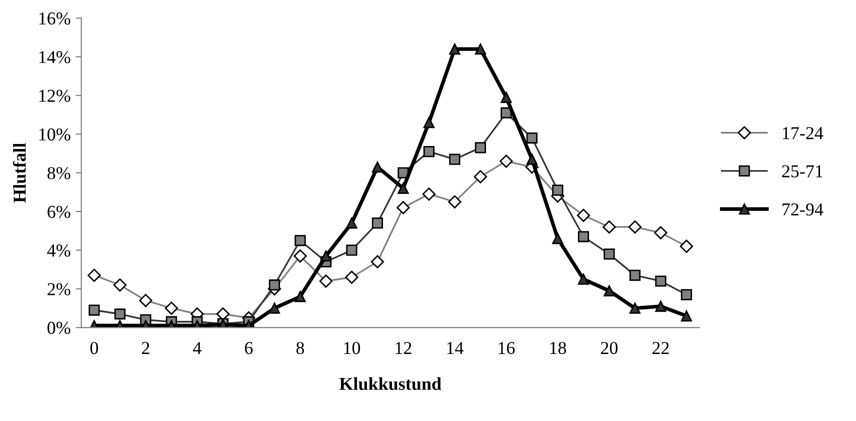  I want to click on x-tick-label: 16, so click(506, 348).